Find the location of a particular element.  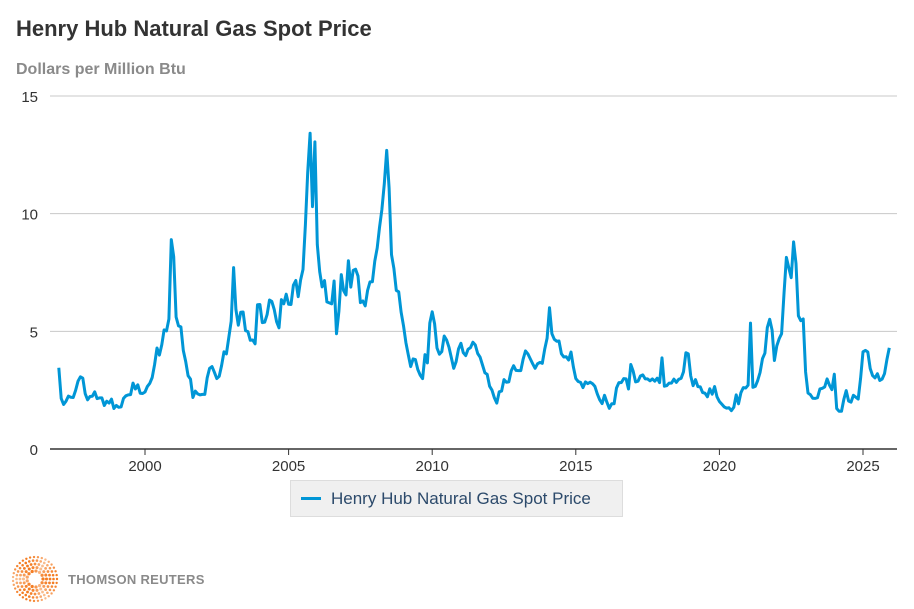

chart-title: Henry Hub Natural Gas Spot Price is located at coordinates (194, 28).